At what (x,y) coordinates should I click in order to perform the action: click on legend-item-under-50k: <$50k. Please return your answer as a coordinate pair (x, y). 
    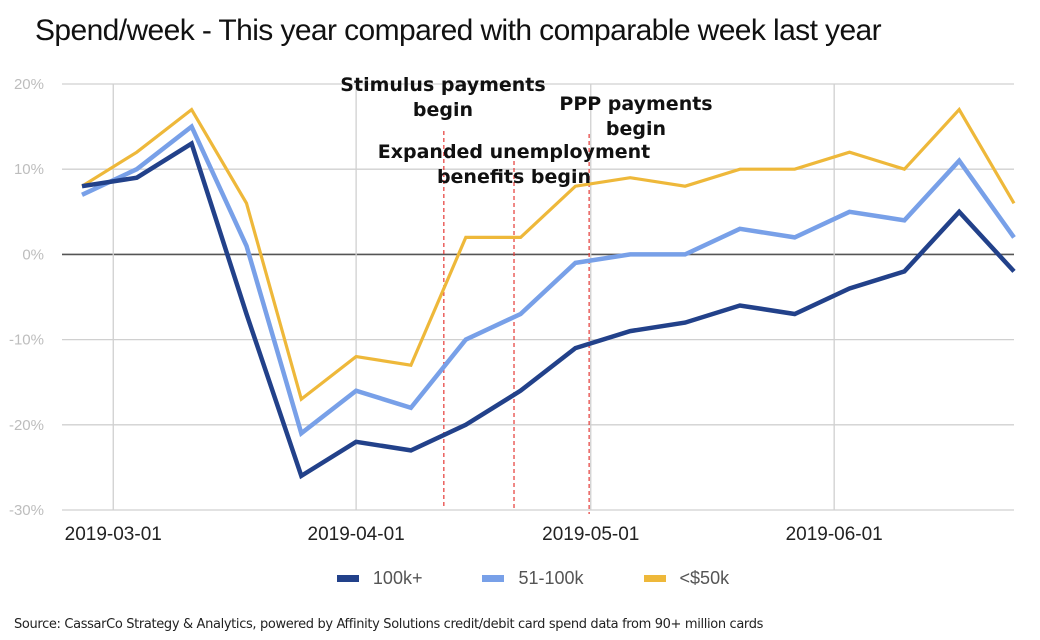
    Looking at the image, I should click on (674, 578).